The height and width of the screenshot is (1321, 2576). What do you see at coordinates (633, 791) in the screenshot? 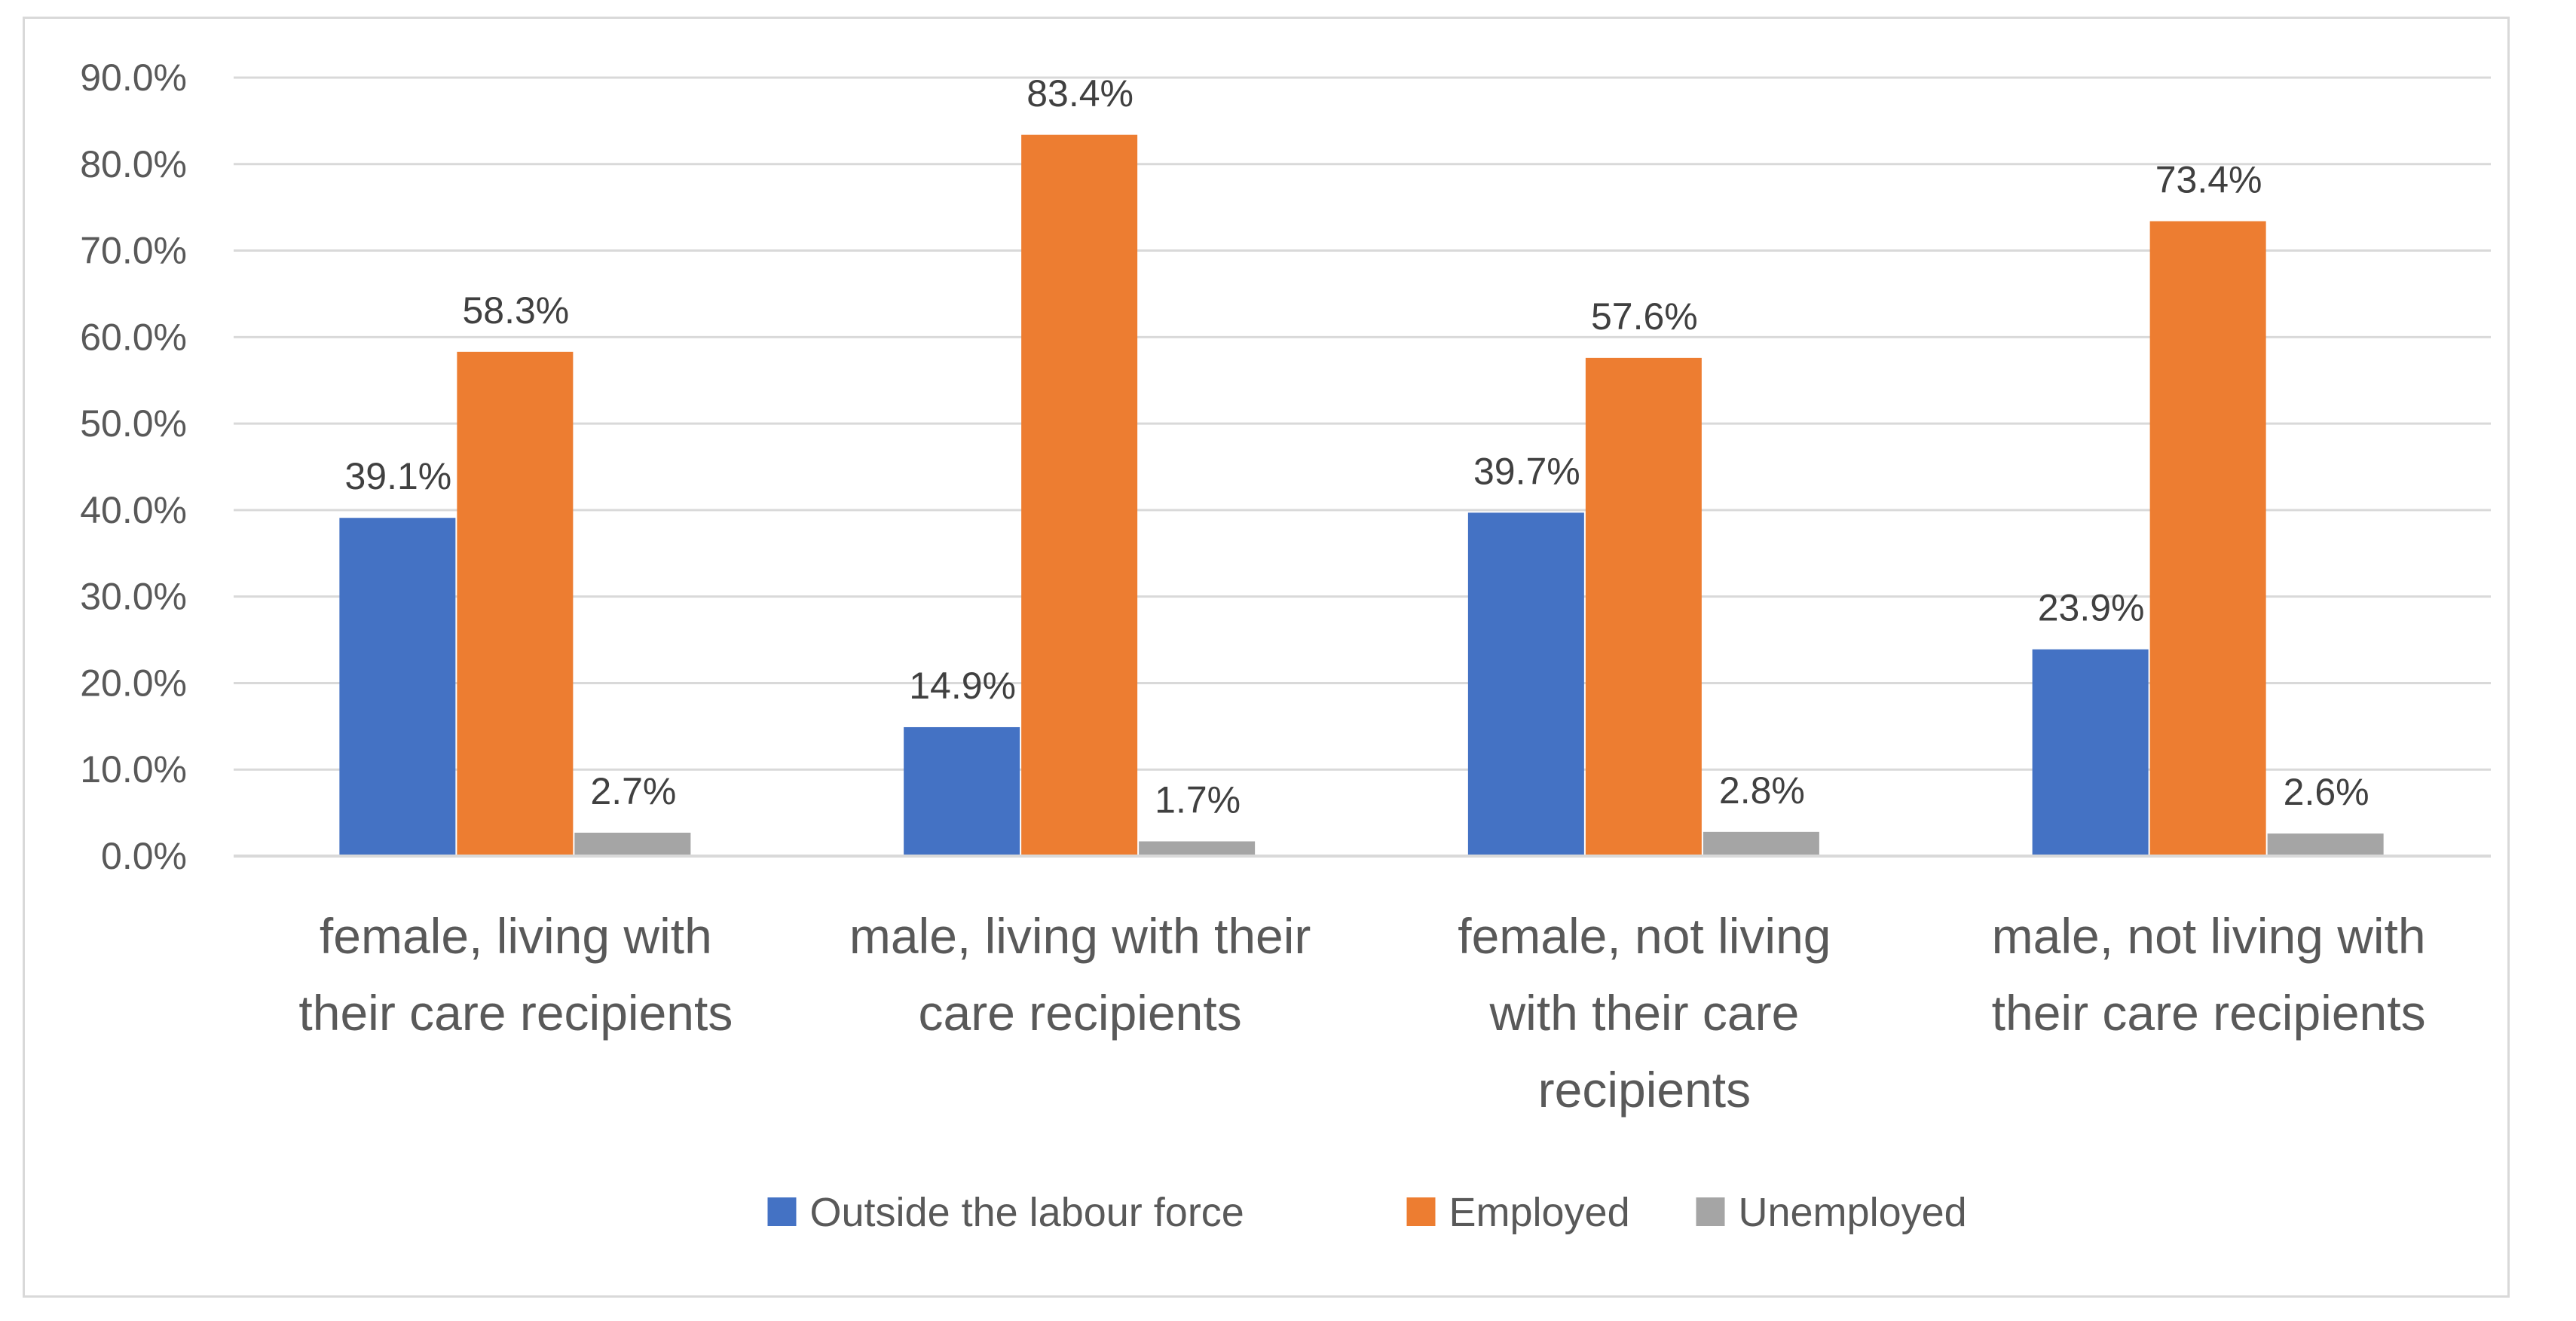
I see `data-label: 2.7%` at bounding box center [633, 791].